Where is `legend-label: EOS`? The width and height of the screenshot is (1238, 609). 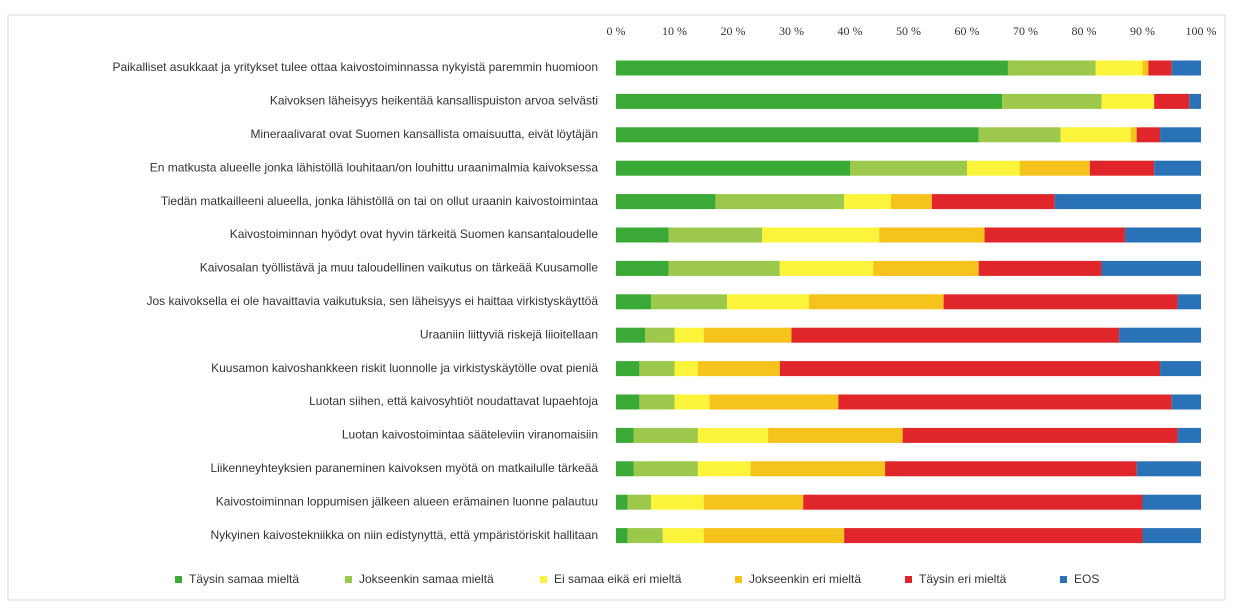
legend-label: EOS is located at coordinates (1086, 579).